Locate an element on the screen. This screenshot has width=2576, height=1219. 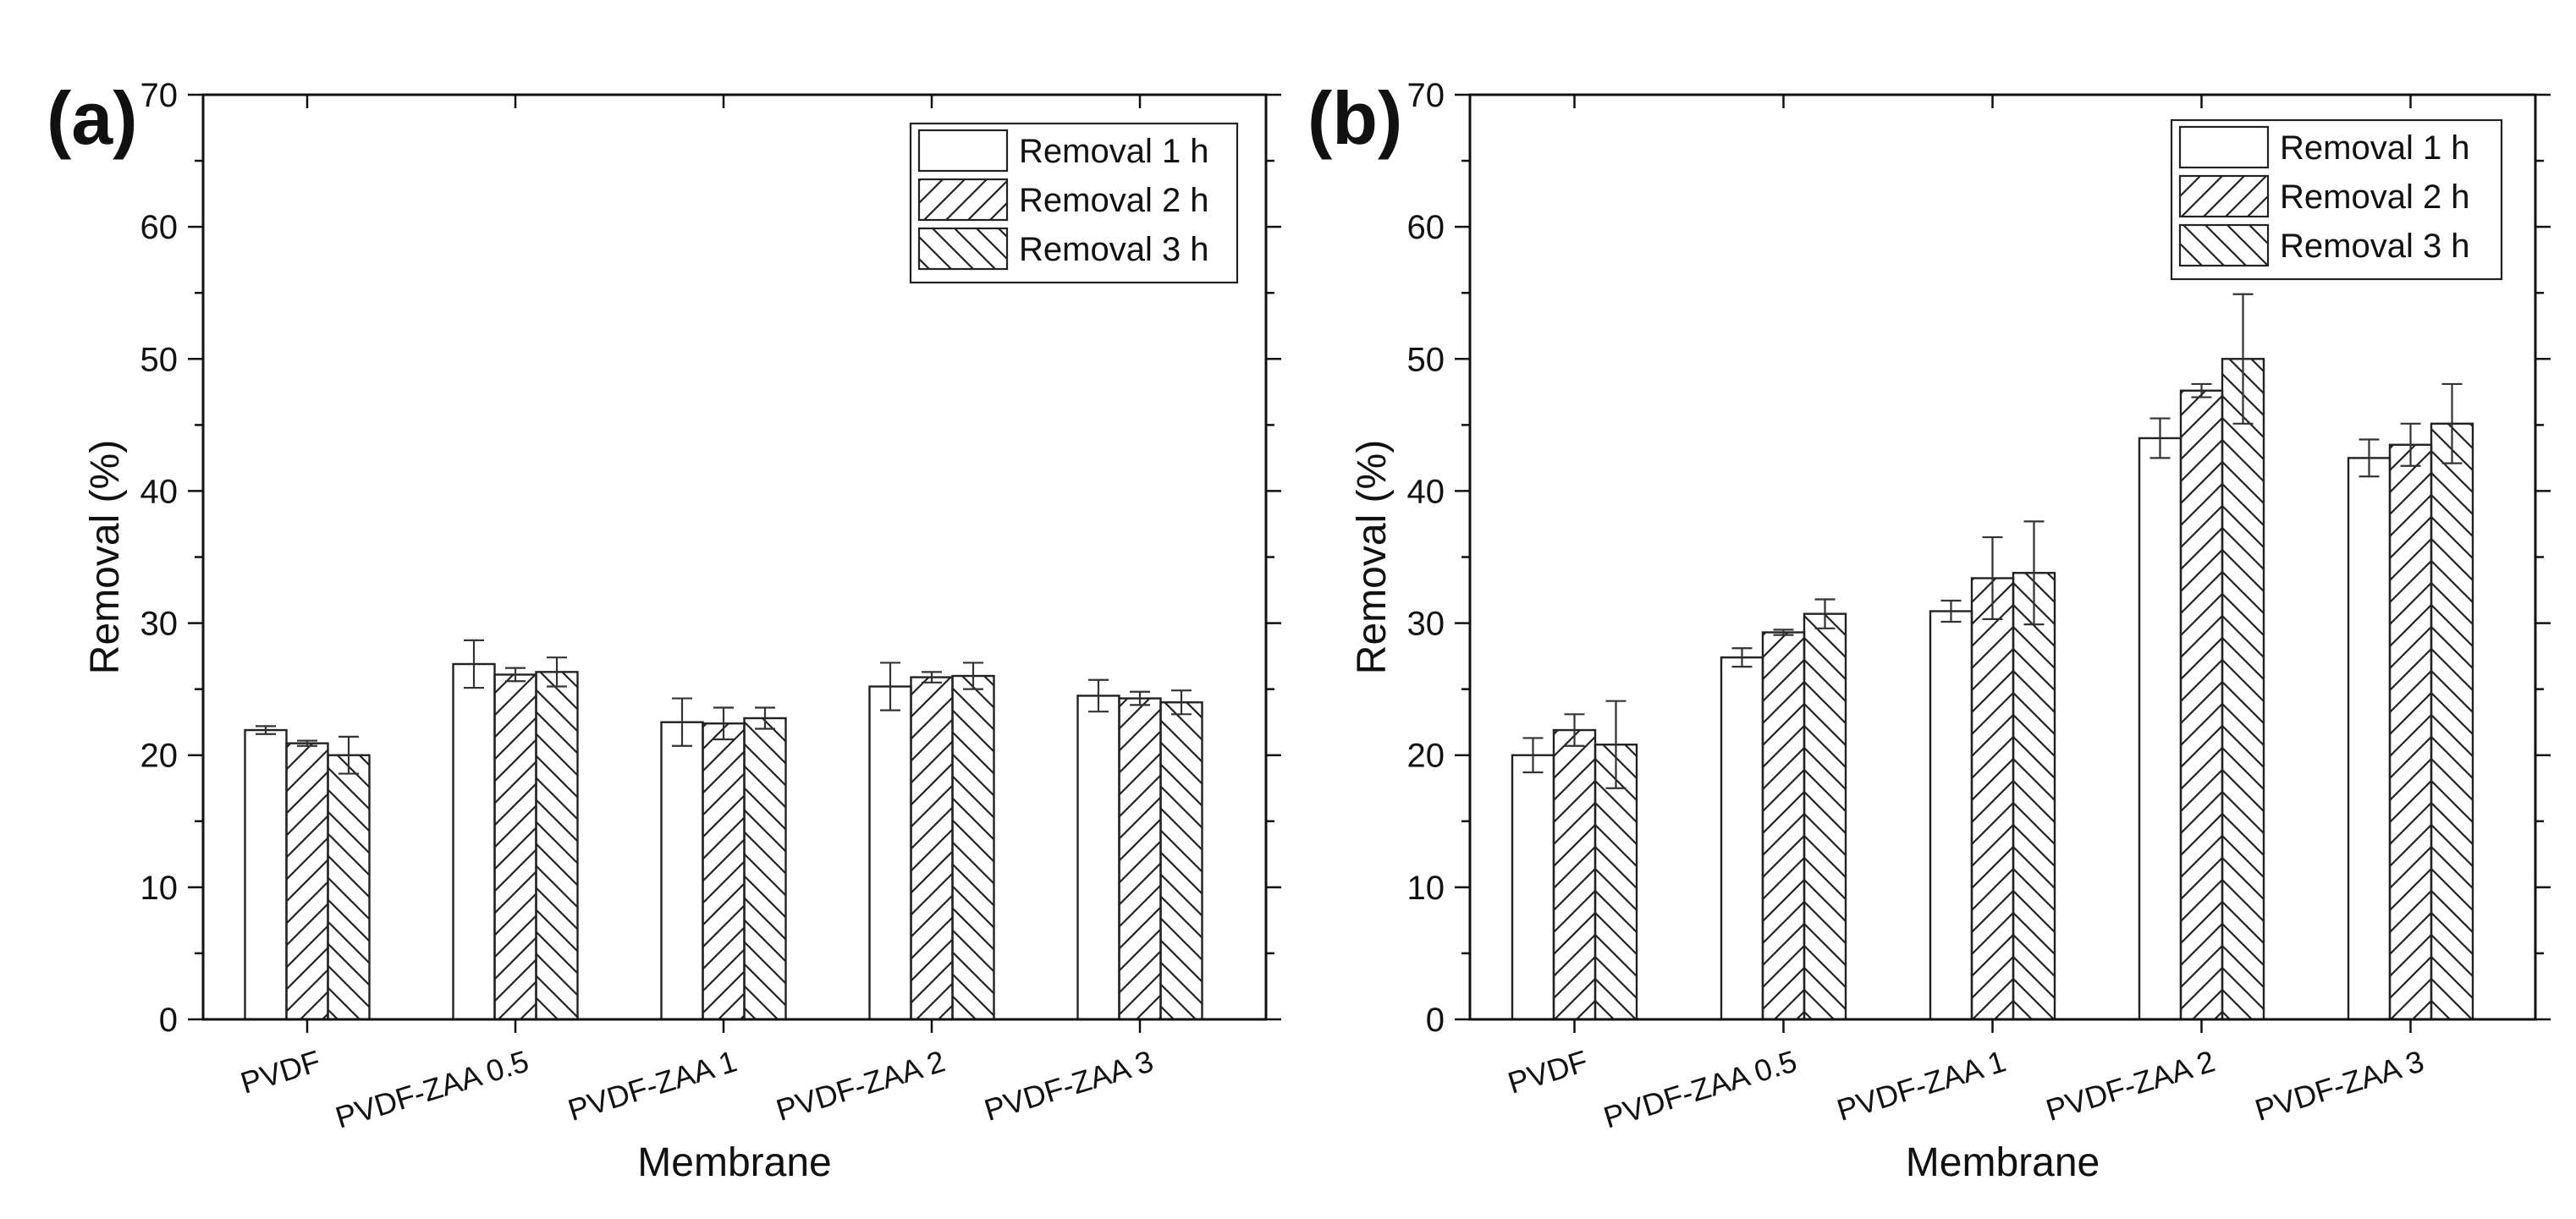
panel-letter: (b) is located at coordinates (1354, 118).